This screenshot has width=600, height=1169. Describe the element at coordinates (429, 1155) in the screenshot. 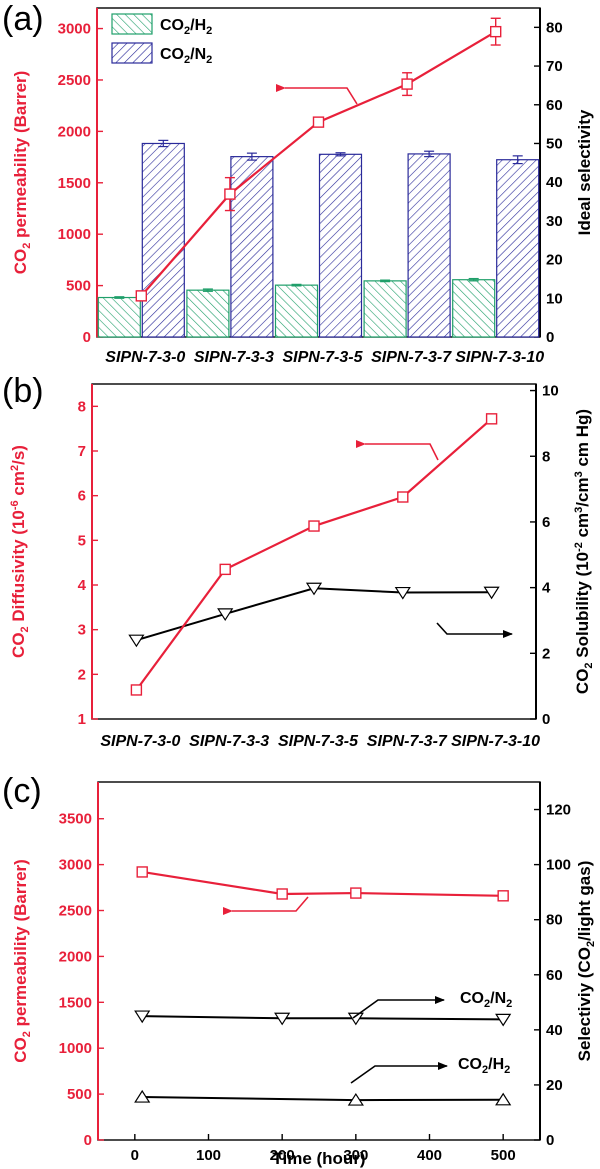

I see `x-tick-label: 400` at that location.